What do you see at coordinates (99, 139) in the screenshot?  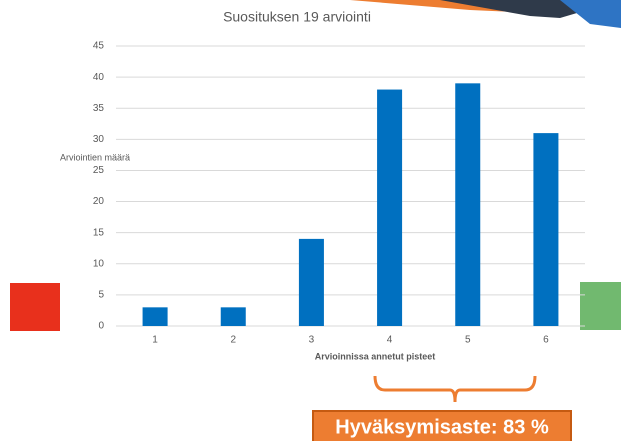 I see `y-tick-label: 30` at bounding box center [99, 139].